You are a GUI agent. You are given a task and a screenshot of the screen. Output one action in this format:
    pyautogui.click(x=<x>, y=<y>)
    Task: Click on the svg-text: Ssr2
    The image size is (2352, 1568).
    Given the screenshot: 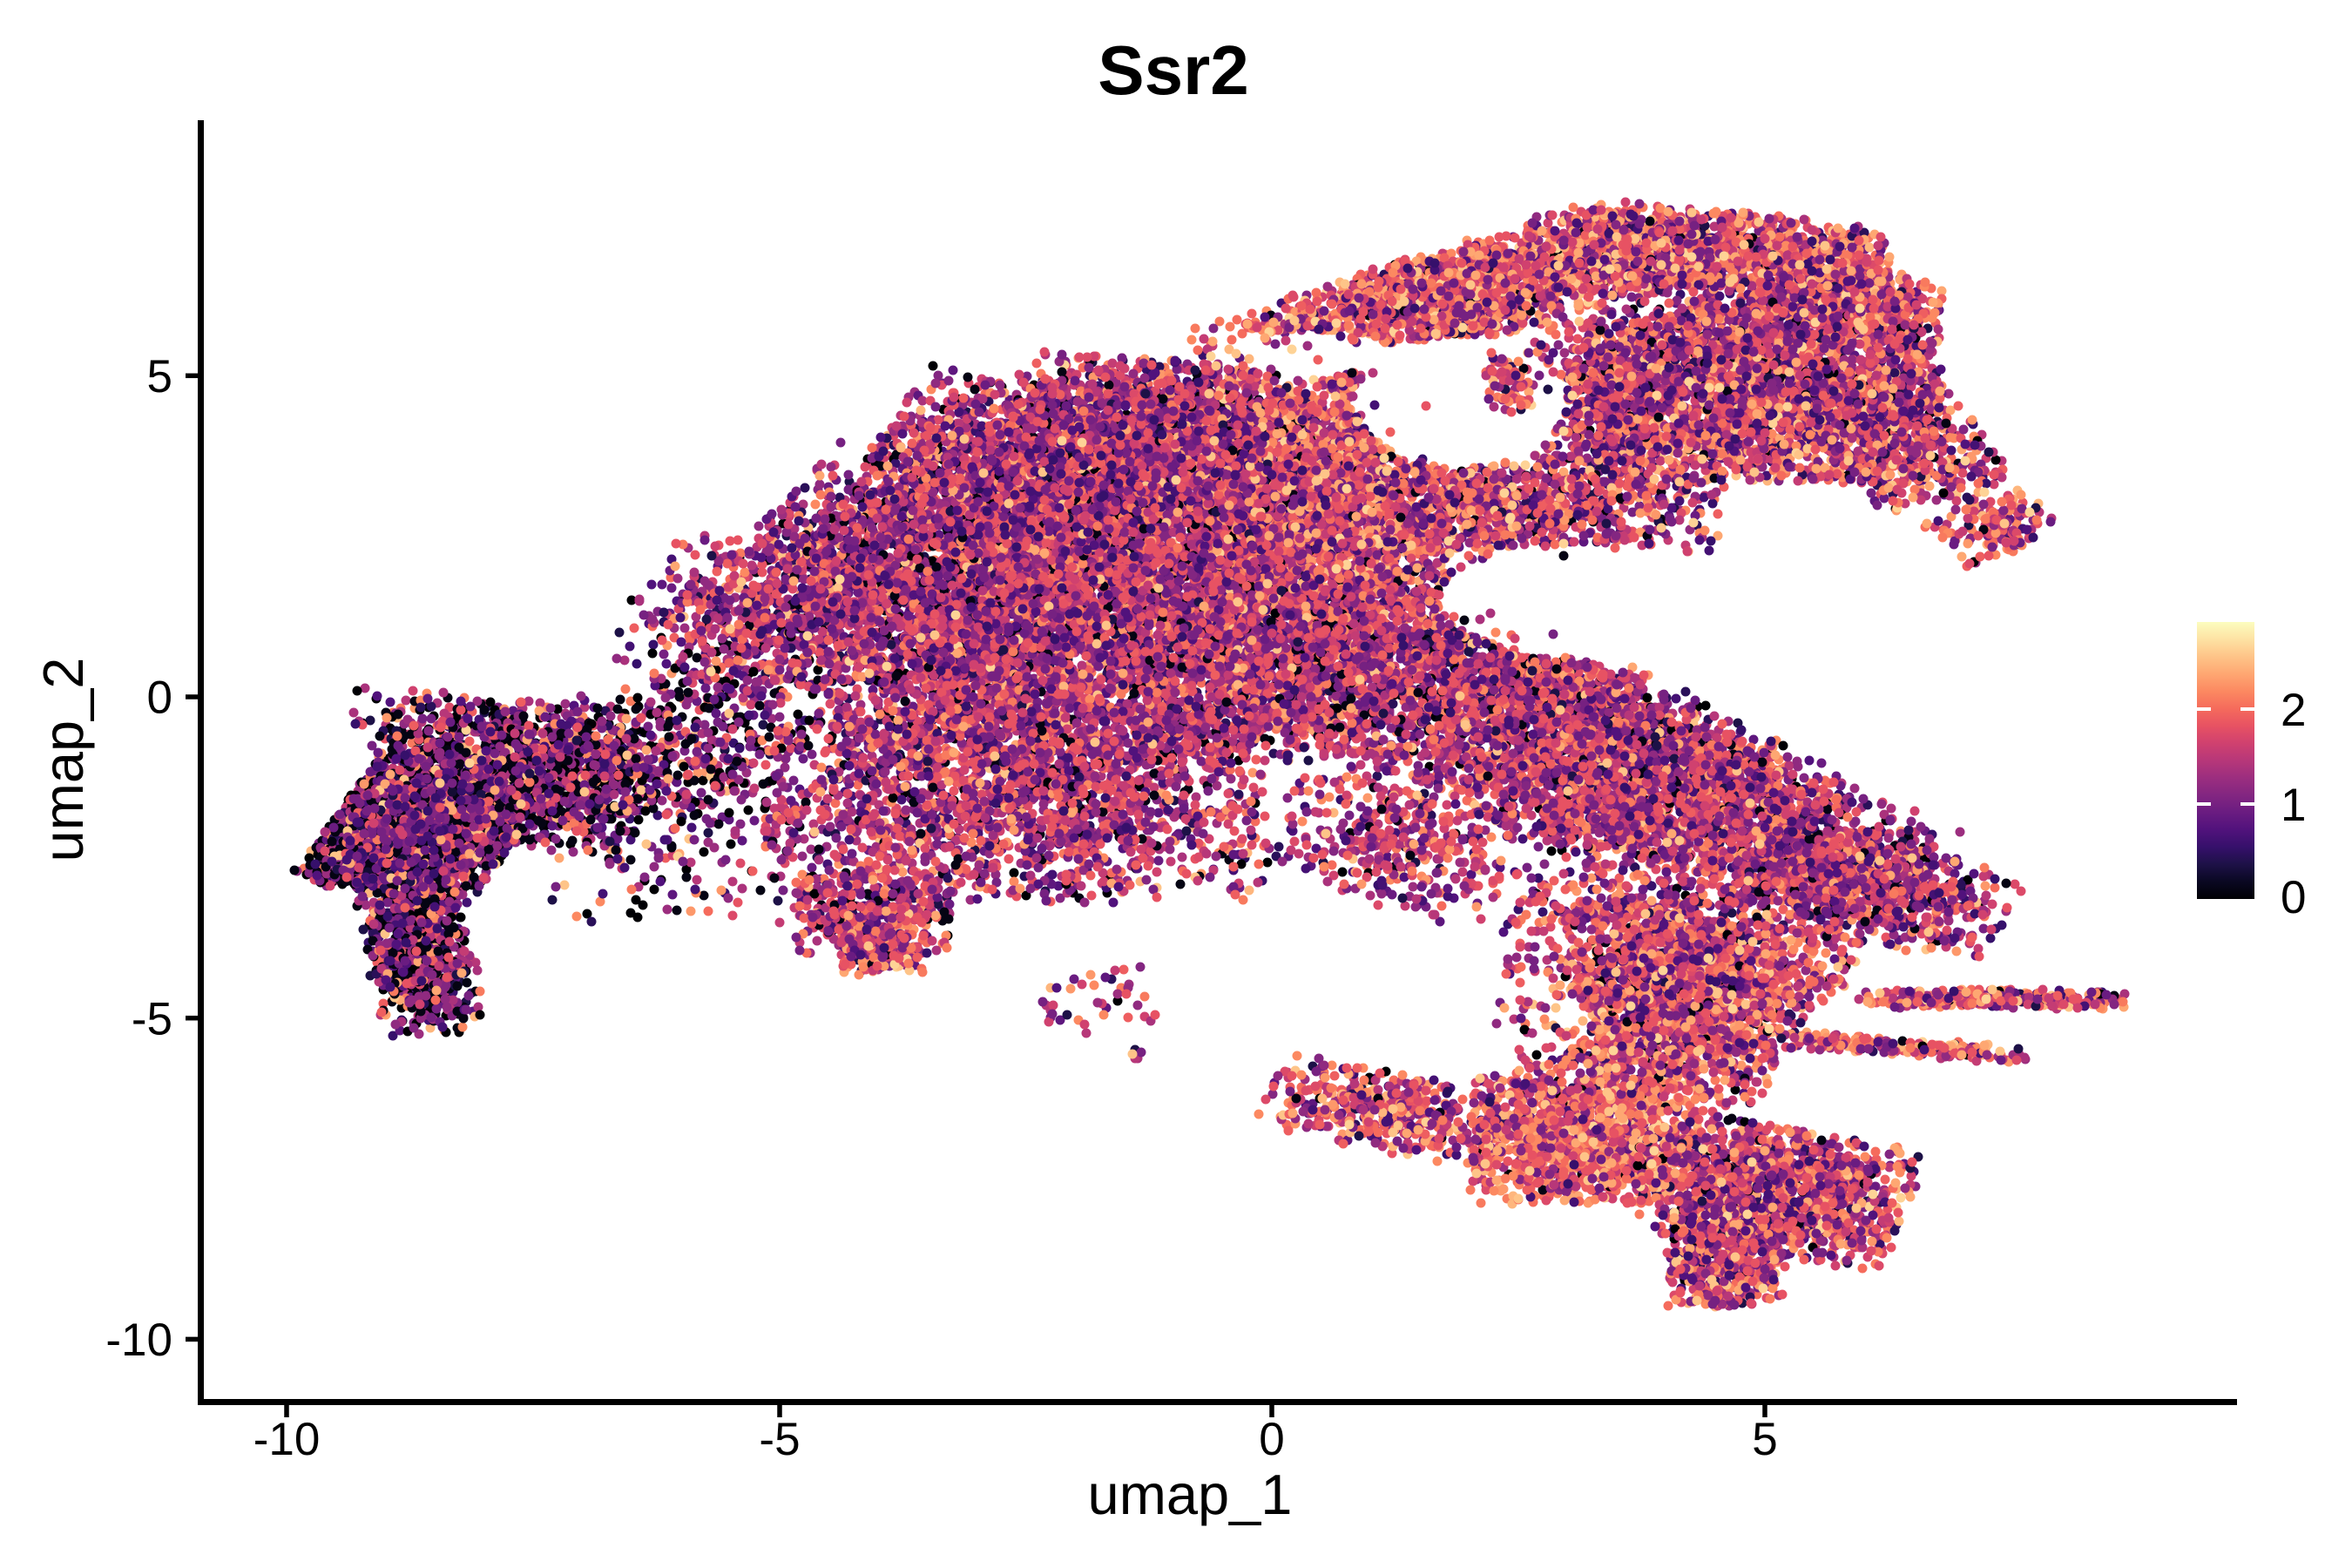 What is the action you would take?
    pyautogui.click(x=1173, y=70)
    